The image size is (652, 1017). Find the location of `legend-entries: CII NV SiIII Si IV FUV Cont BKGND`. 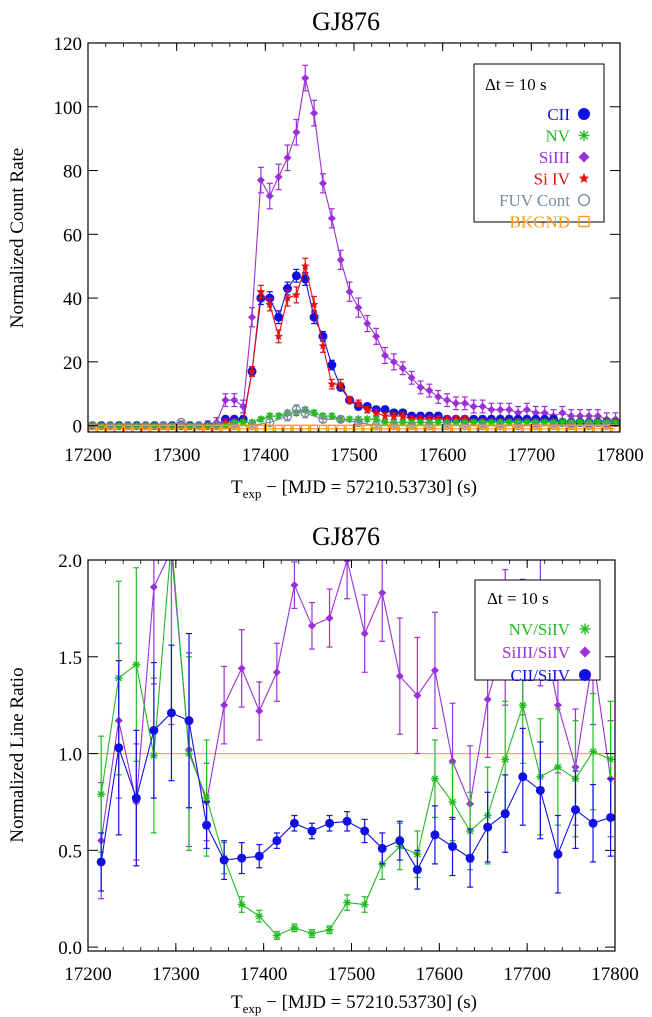

legend-entries: CII NV SiIII Si IV FUV Cont BKGND is located at coordinates (545, 168).